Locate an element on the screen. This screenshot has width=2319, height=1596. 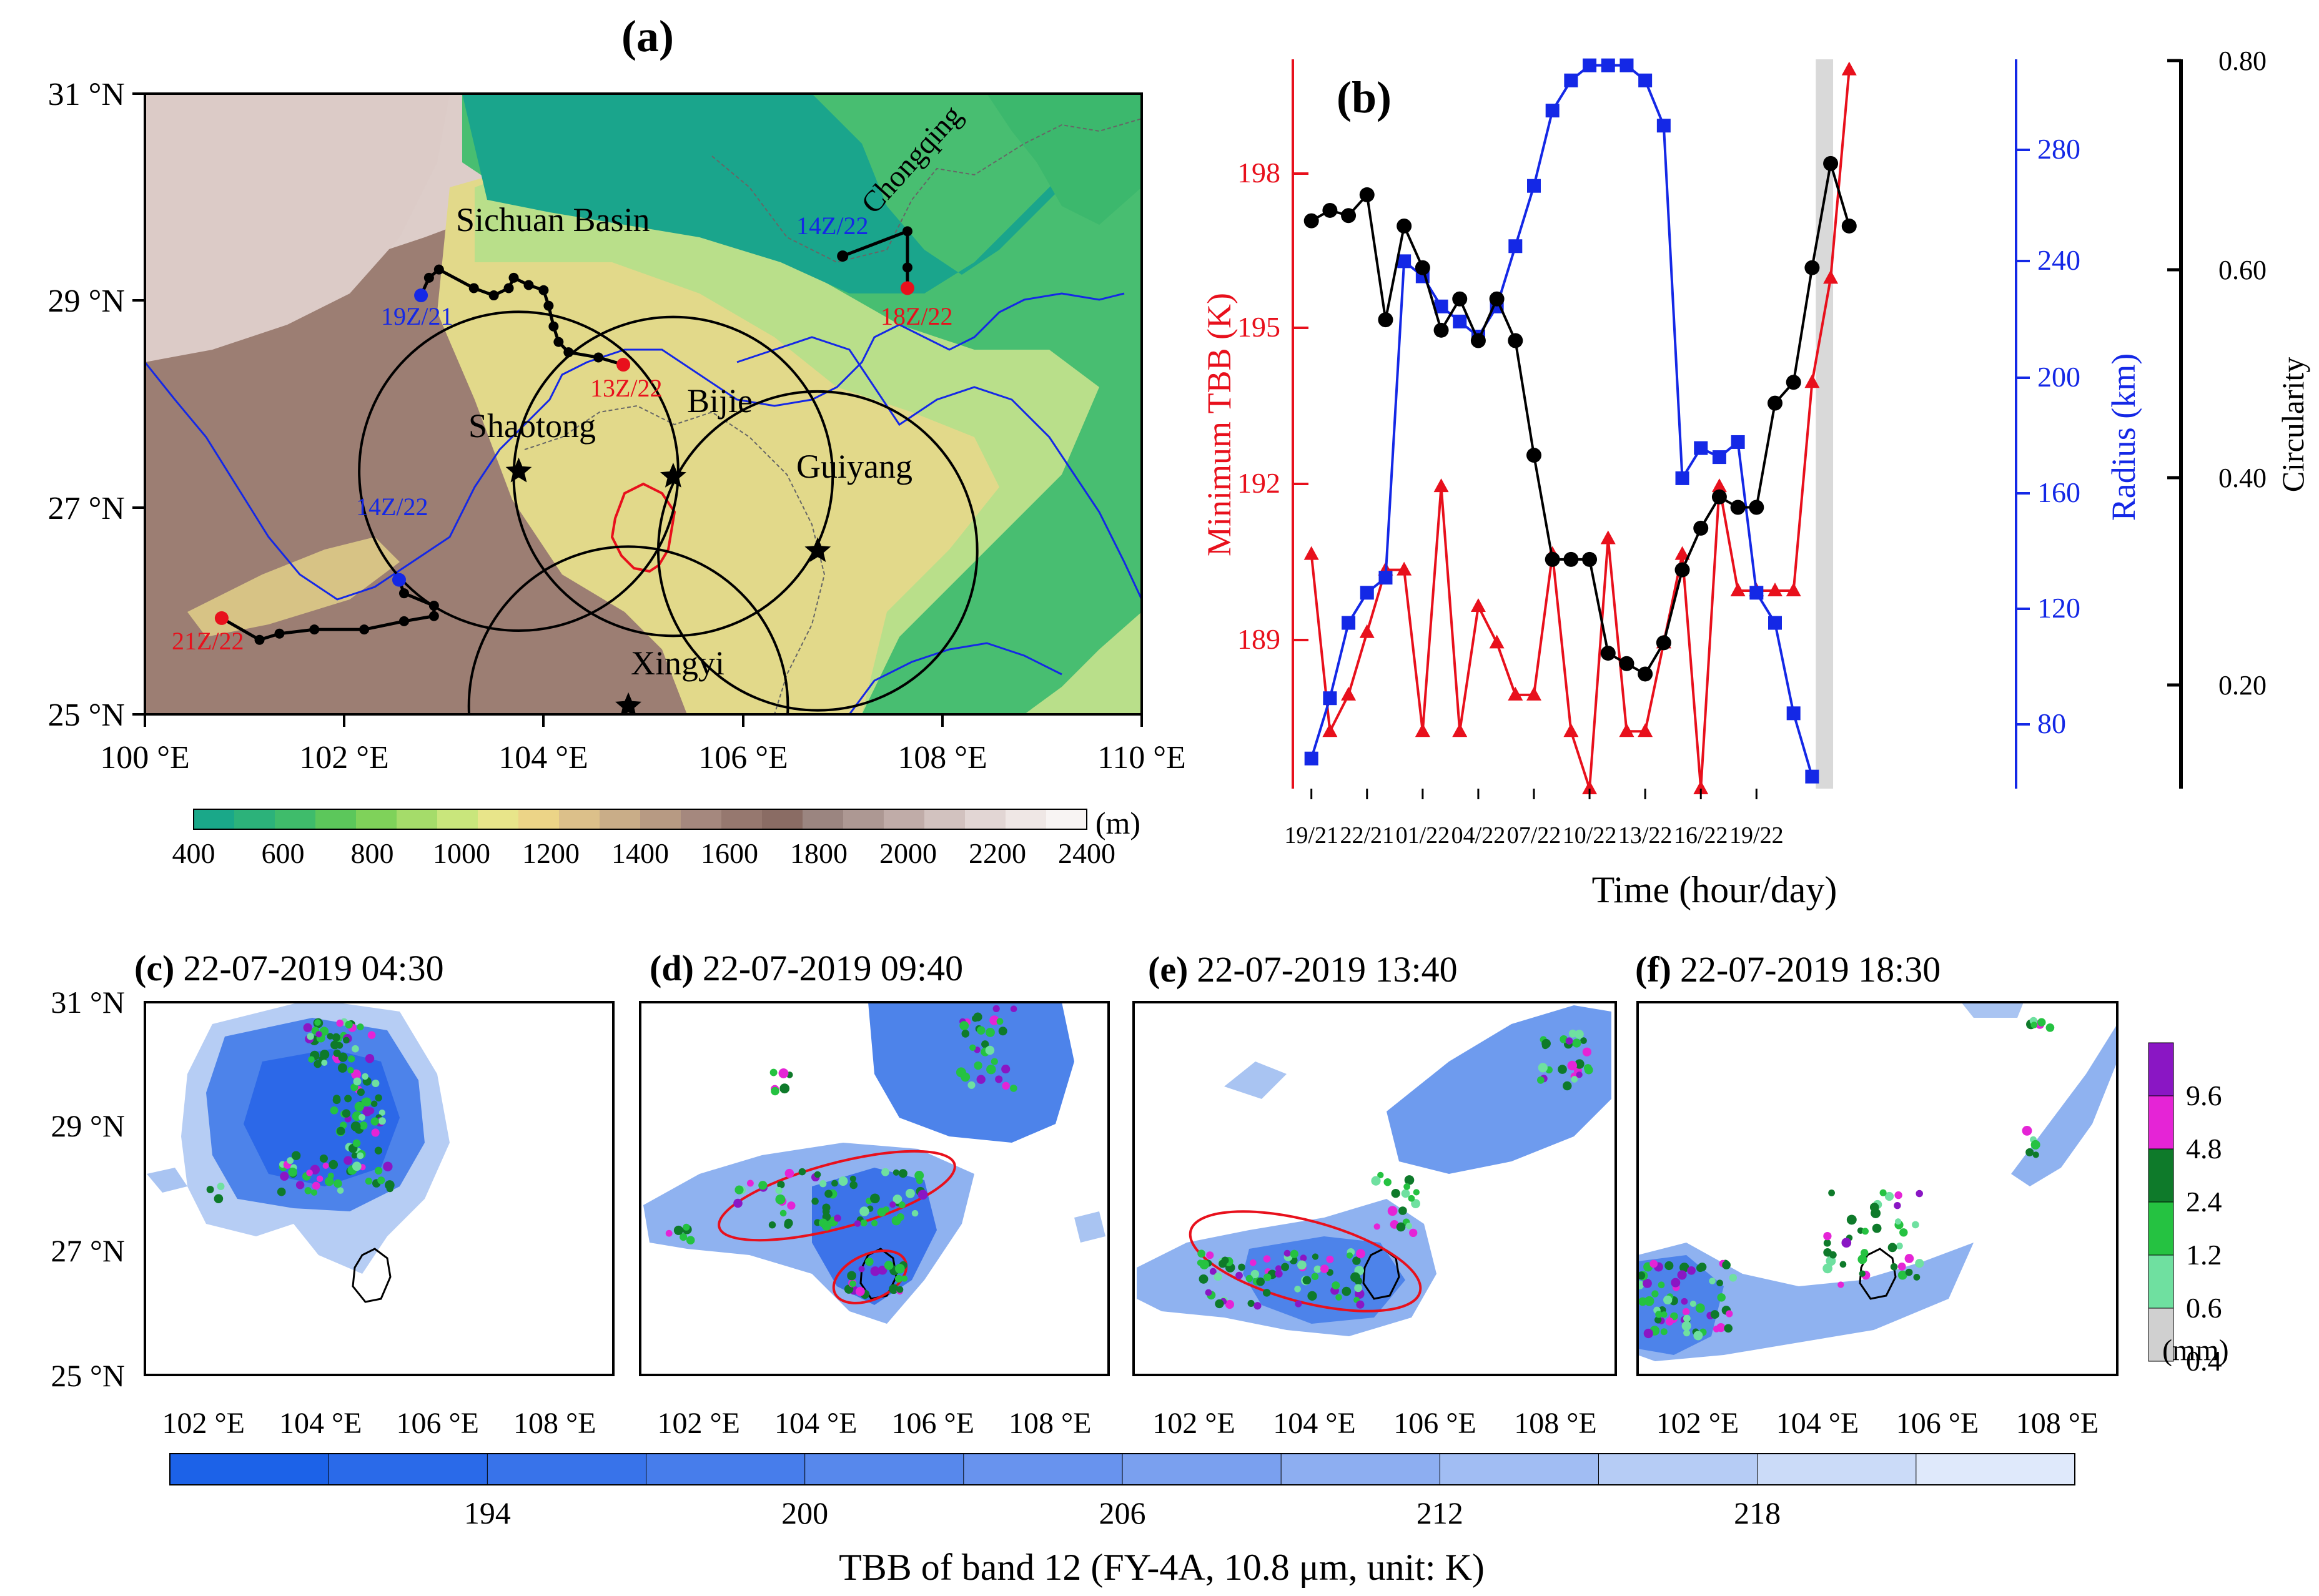
yellow-valley is located at coordinates (293, 587).